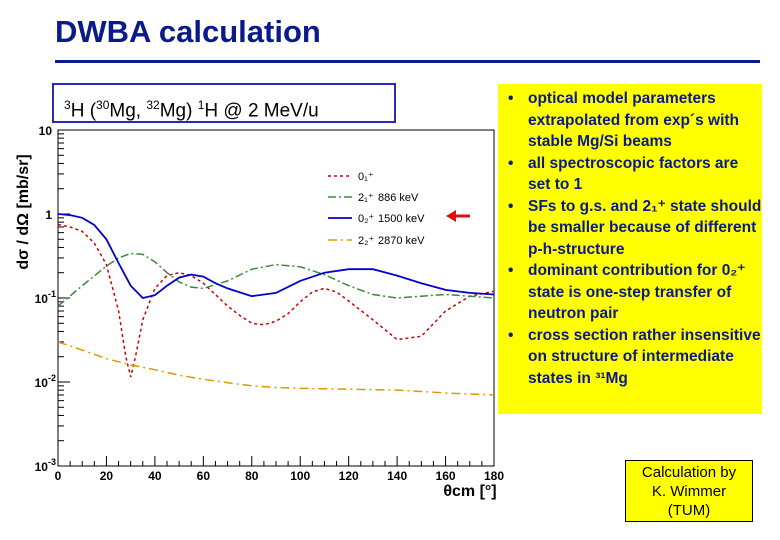 The height and width of the screenshot is (540, 780). What do you see at coordinates (366, 198) in the screenshot?
I see `legend-state: 2₁⁺` at bounding box center [366, 198].